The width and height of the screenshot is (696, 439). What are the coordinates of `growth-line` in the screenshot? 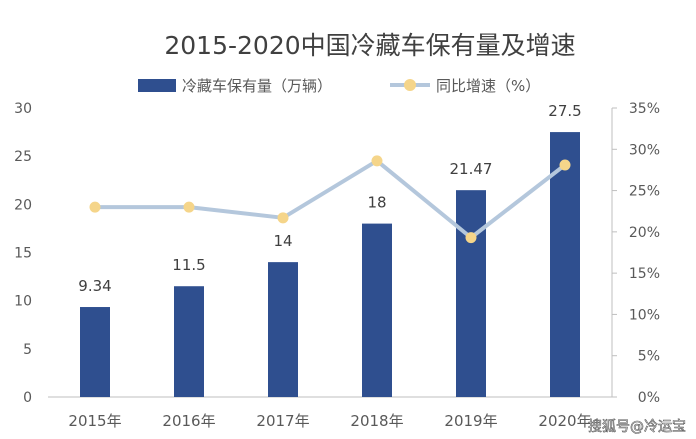 It's located at (331, 199).